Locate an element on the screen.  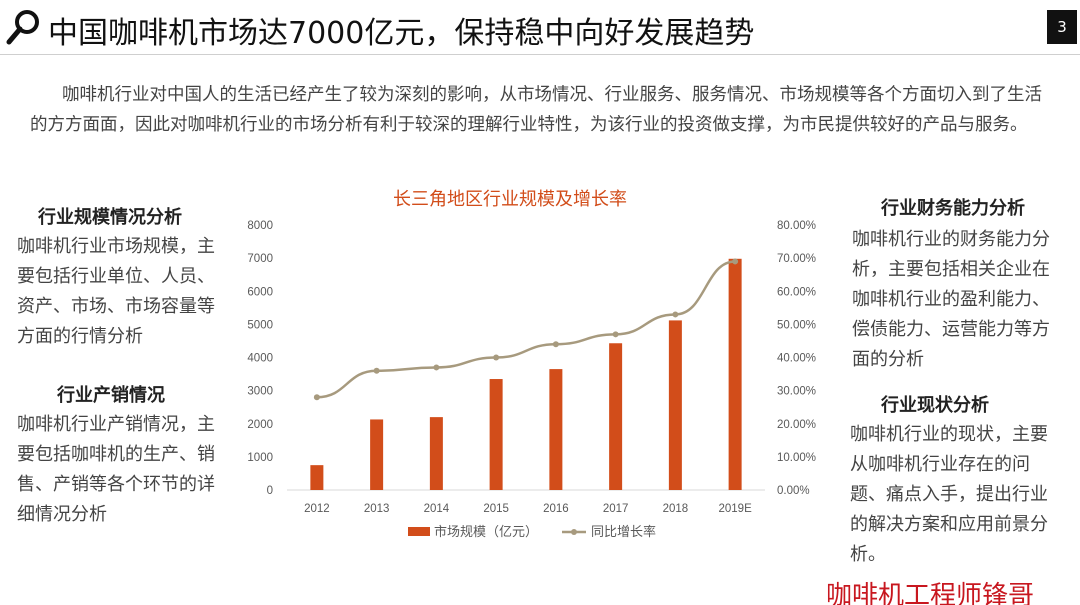
legend-line-marker is located at coordinates (574, 532).